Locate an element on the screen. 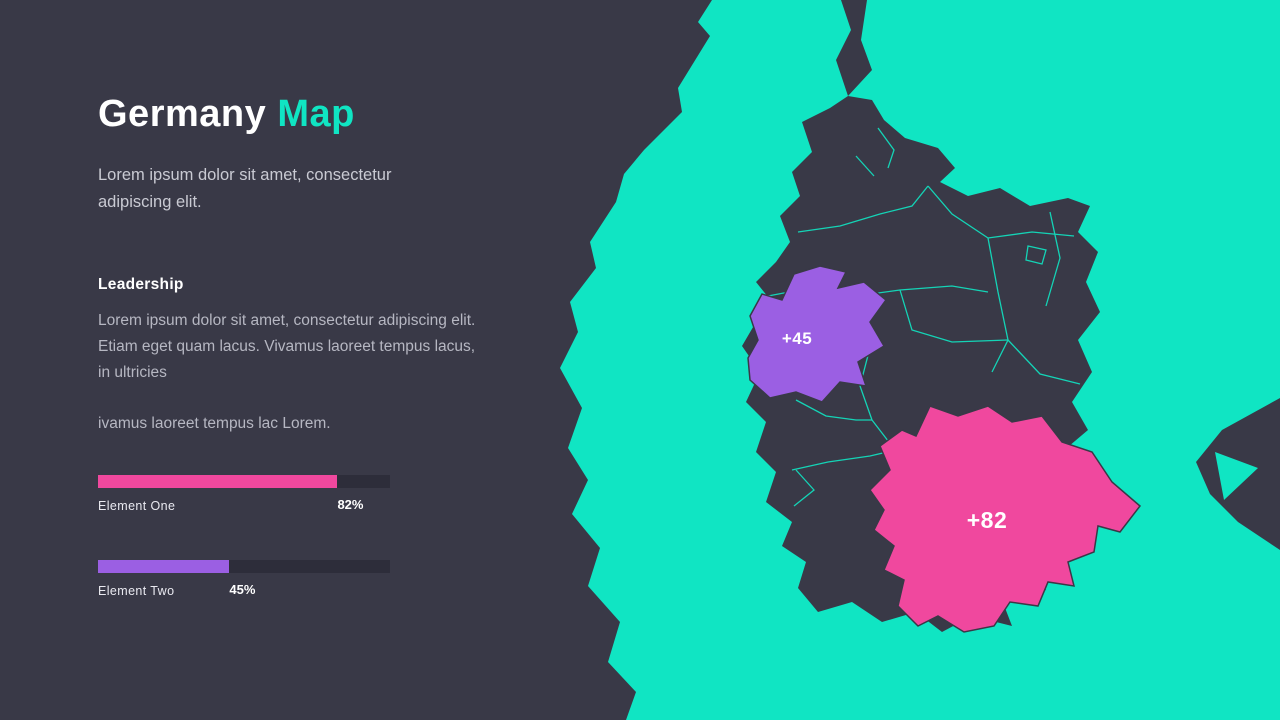 Image resolution: width=1280 pixels, height=720 pixels. progress-percent-one: 82% is located at coordinates (350, 504).